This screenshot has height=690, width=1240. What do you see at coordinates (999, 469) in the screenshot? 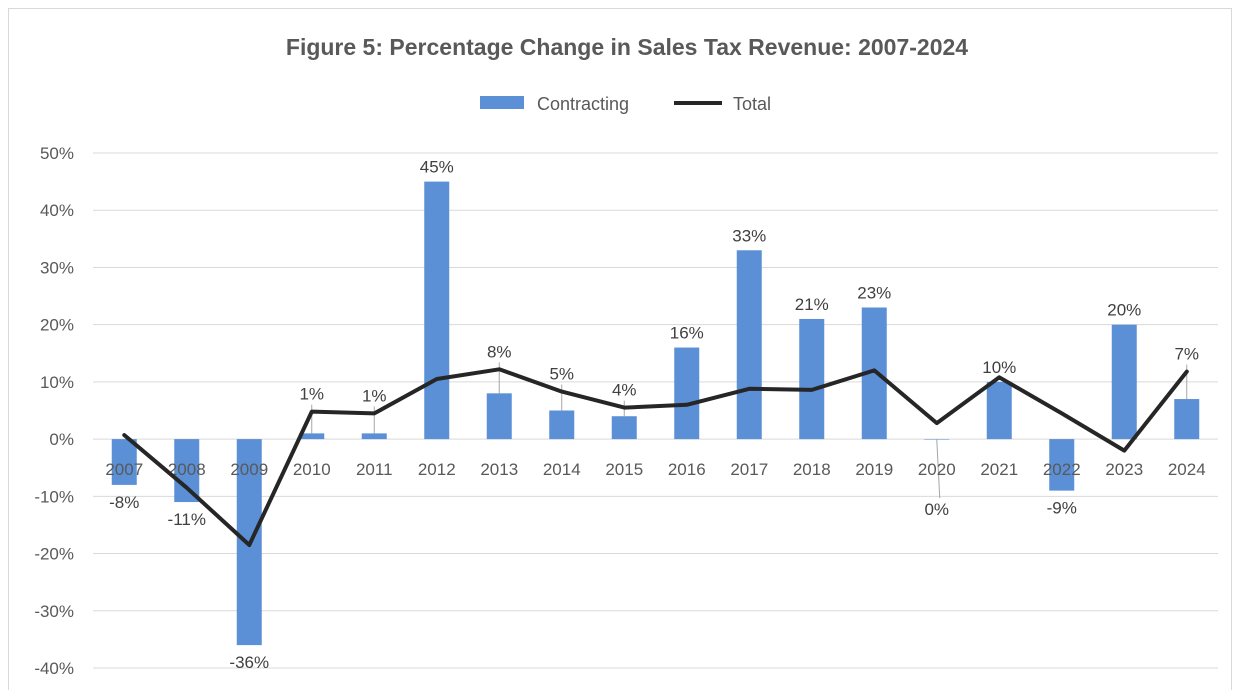
I see `x-tick-label: 2021` at bounding box center [999, 469].